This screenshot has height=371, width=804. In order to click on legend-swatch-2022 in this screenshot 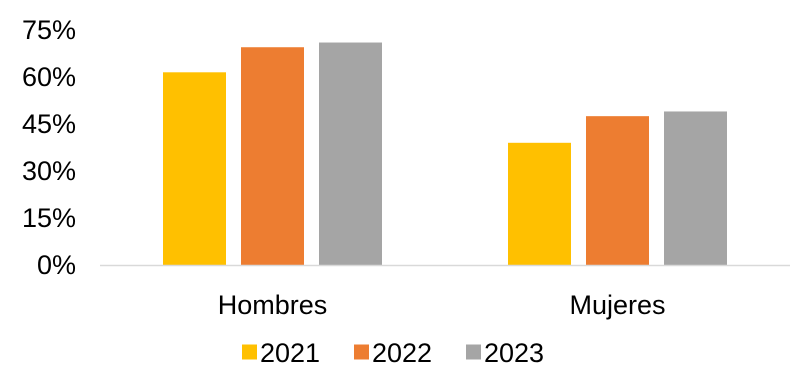, I will do `click(361, 352)`.